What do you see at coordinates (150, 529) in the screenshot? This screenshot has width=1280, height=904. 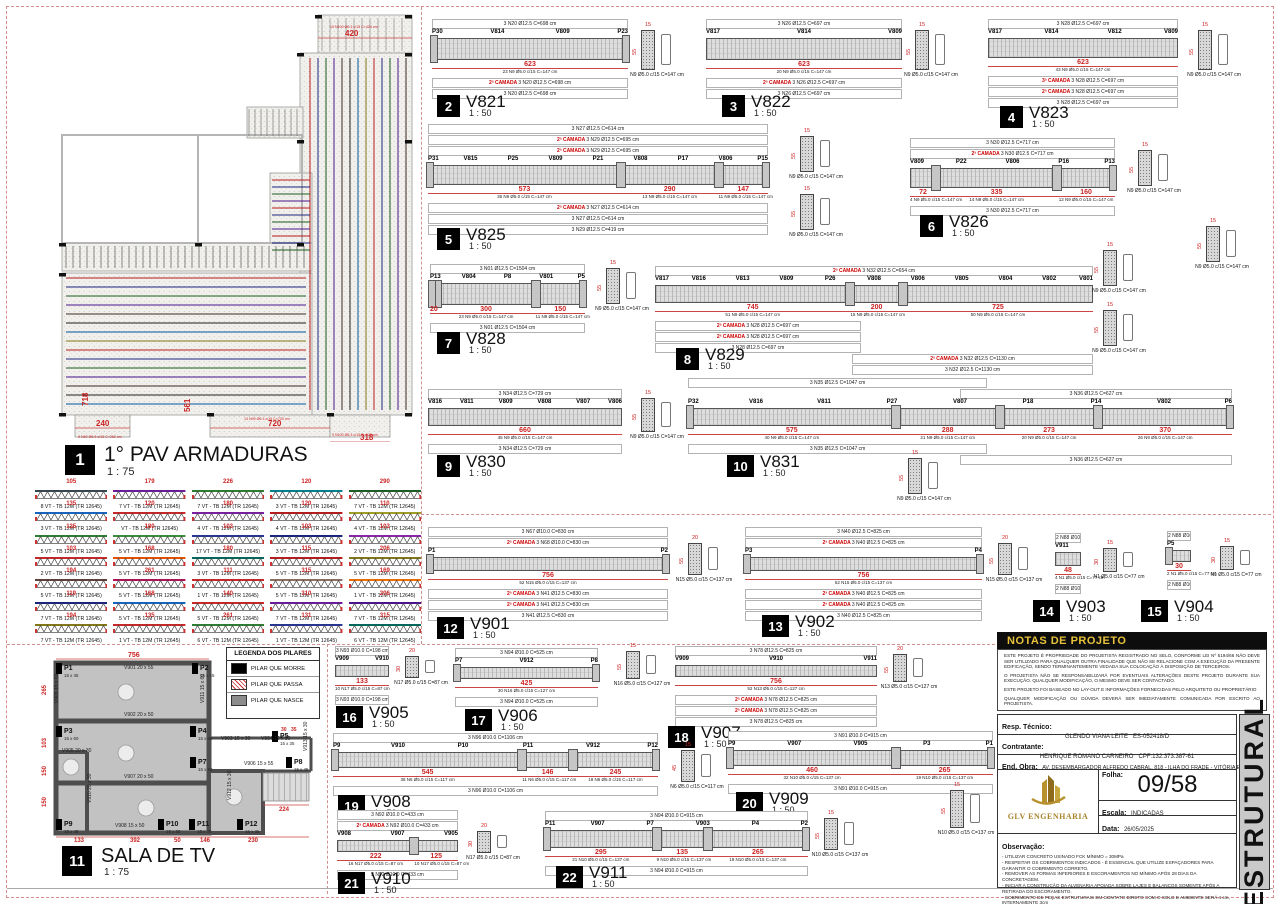 I see `truss-label: VT - TB 12M (TR 12645)` at bounding box center [150, 529].